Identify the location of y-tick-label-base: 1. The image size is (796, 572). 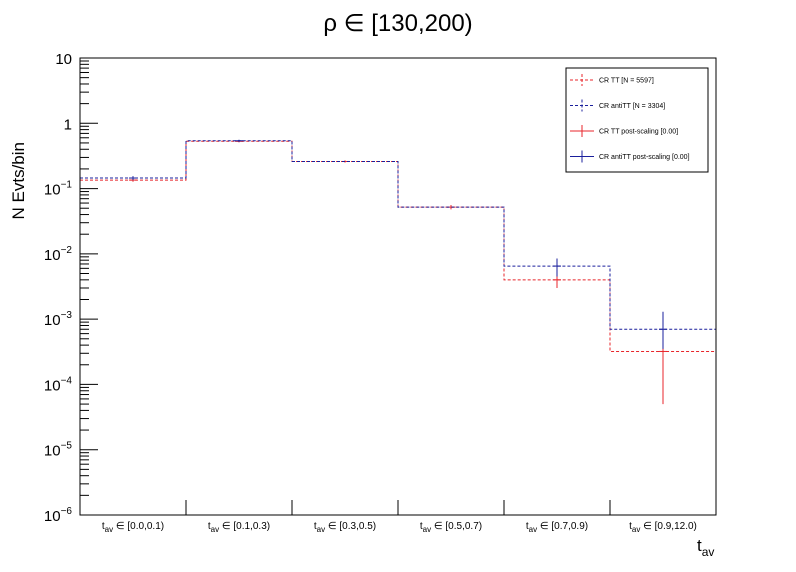
(68, 124).